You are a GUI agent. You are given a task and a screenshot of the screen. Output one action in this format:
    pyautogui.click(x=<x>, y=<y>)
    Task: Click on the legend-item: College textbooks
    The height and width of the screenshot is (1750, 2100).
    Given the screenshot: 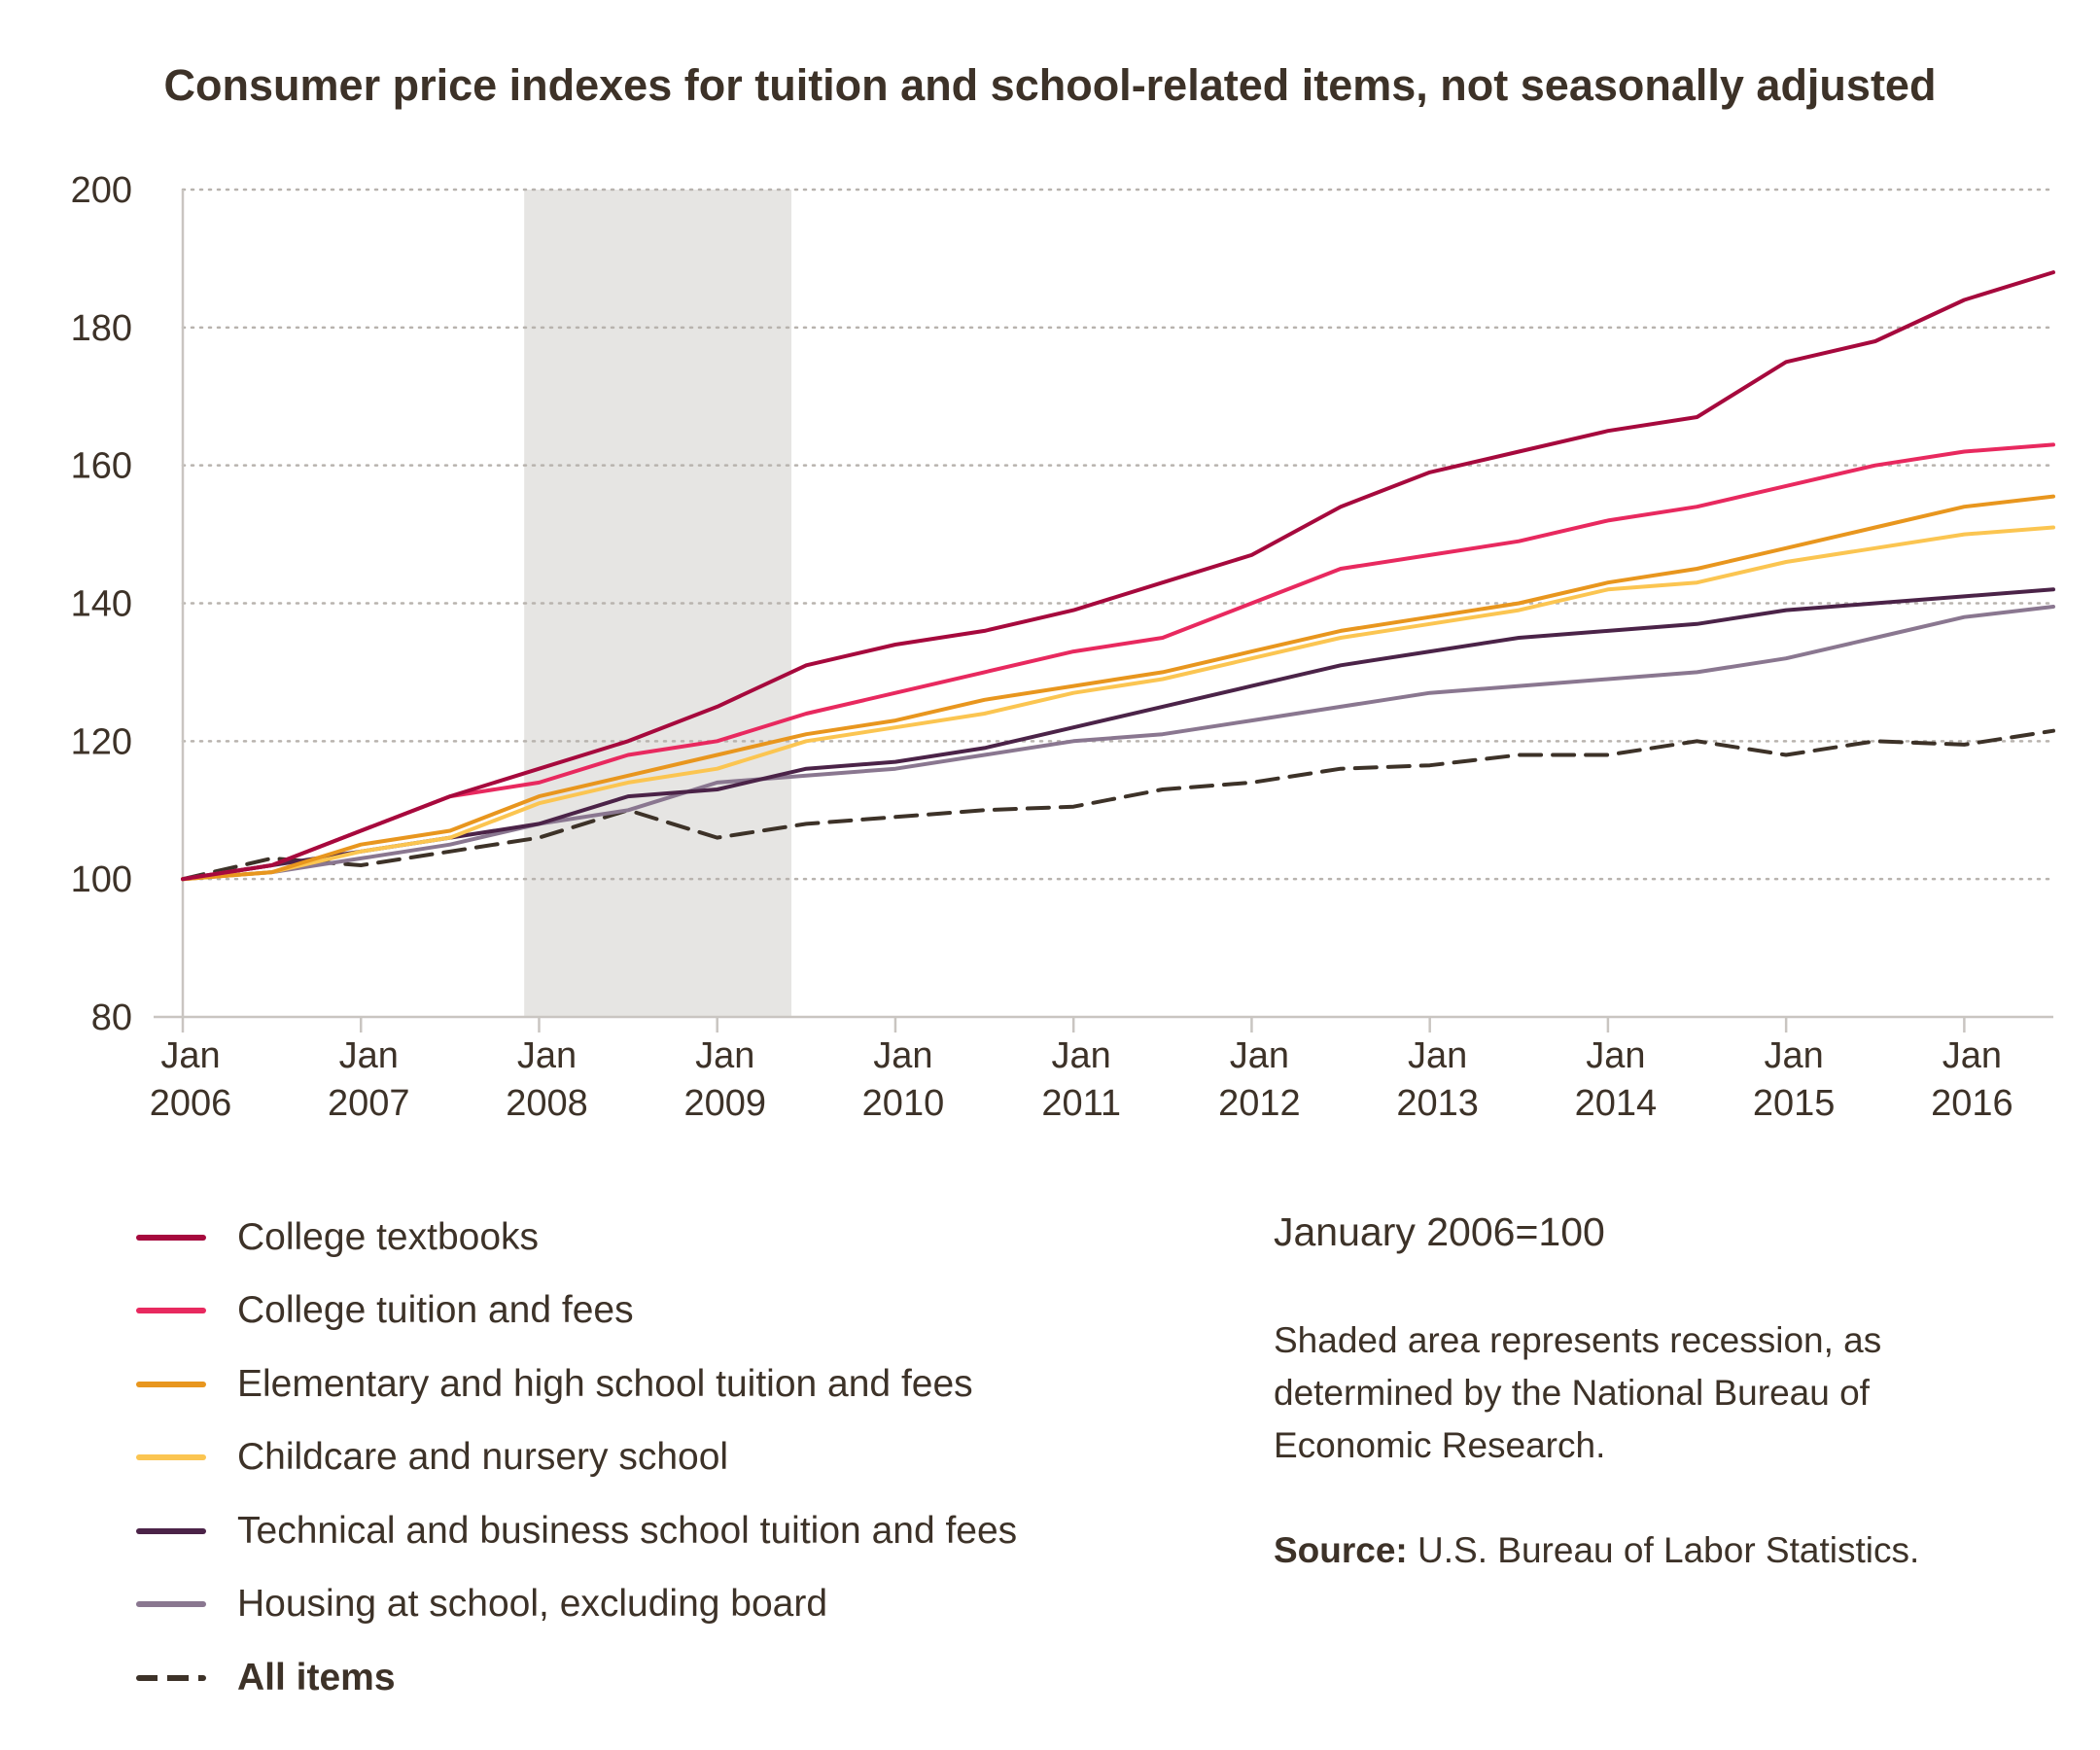 What is the action you would take?
    pyautogui.click(x=576, y=1238)
    